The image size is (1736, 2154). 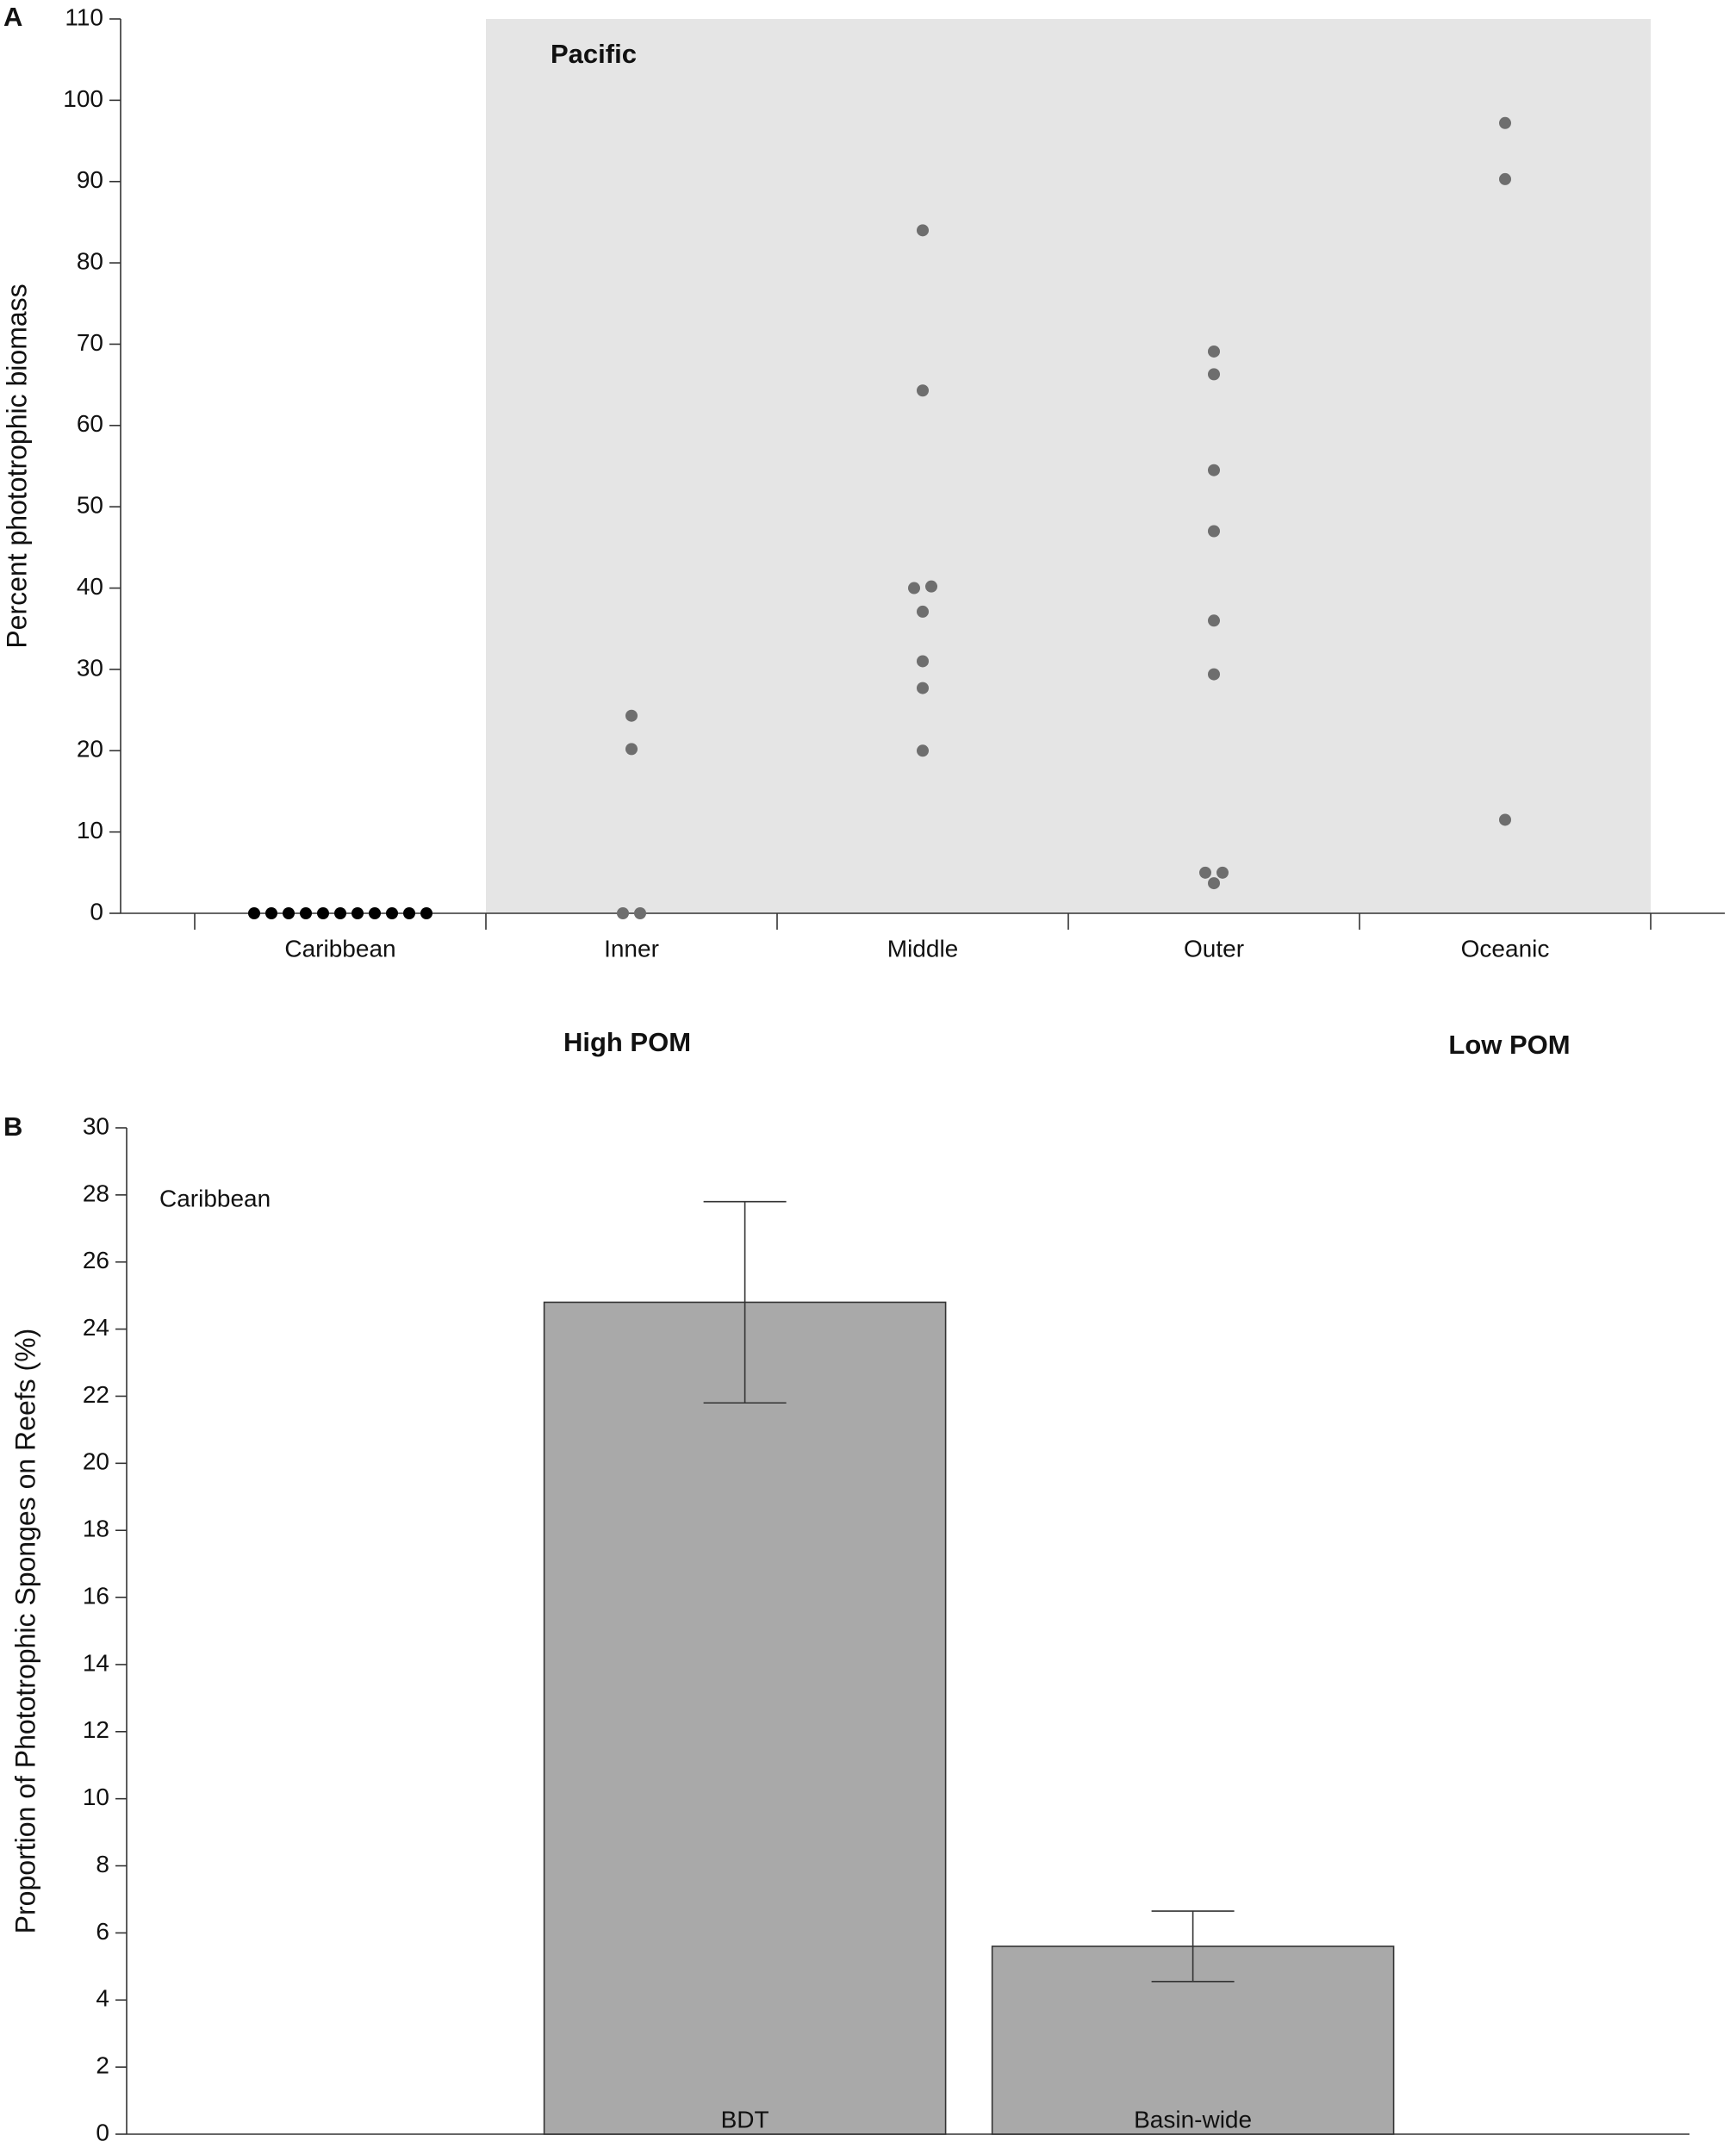 What do you see at coordinates (1509, 1045) in the screenshot?
I see `annotation: Low POM` at bounding box center [1509, 1045].